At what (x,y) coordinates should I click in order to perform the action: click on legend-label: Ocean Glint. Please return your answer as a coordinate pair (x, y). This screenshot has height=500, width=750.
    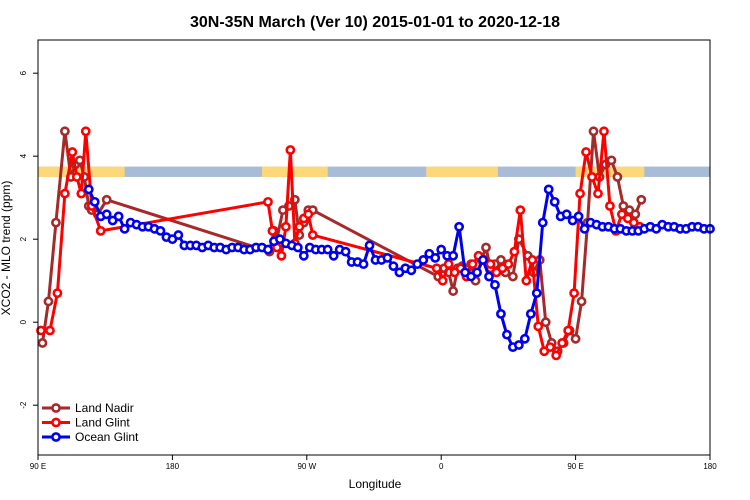
    Looking at the image, I should click on (107, 437).